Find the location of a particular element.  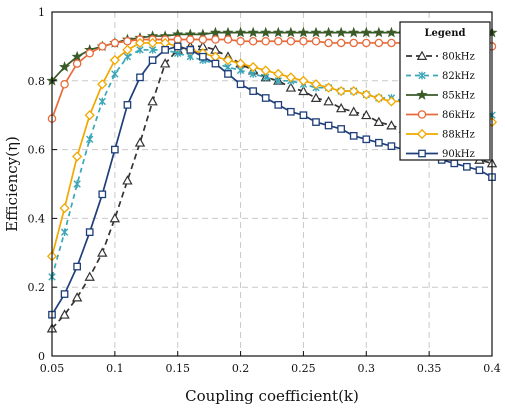

x-tick-label: 0.15 is located at coordinates (177, 368).